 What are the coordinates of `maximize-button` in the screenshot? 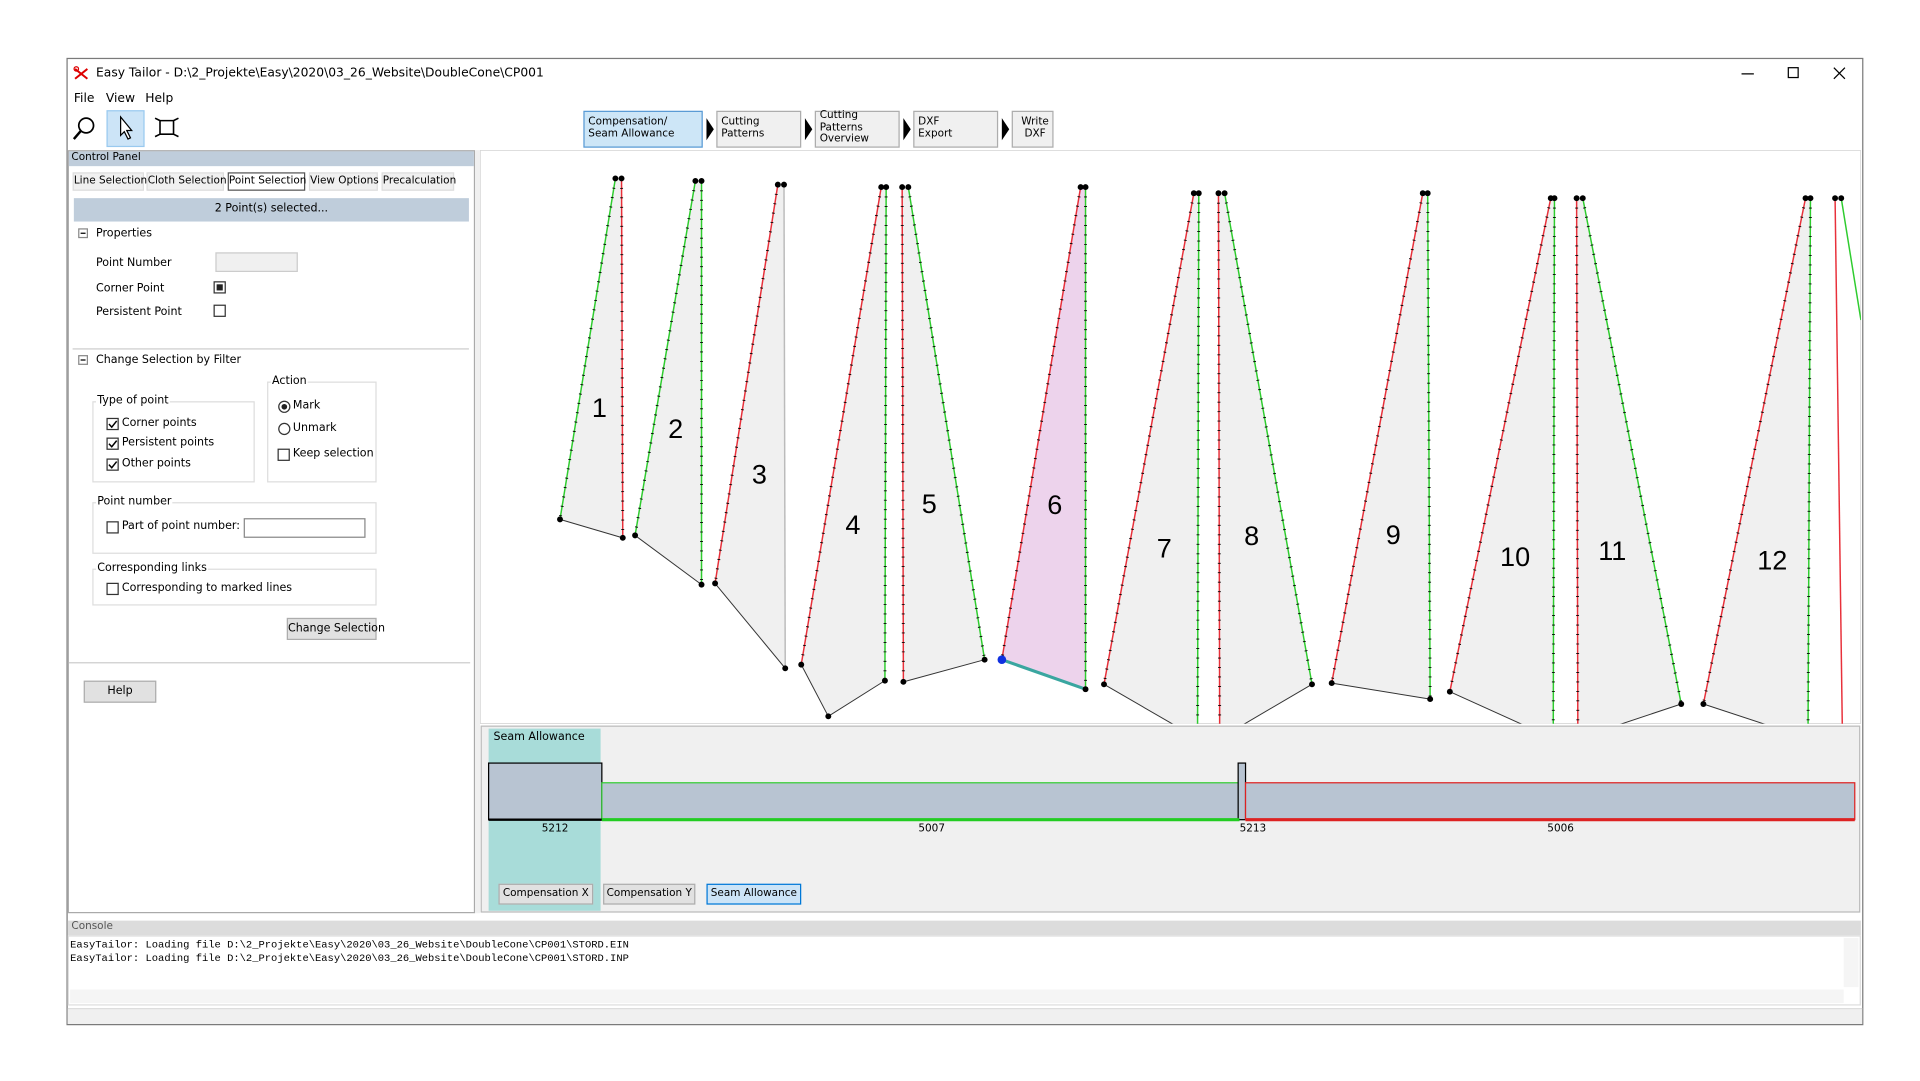 It's located at (1793, 73).